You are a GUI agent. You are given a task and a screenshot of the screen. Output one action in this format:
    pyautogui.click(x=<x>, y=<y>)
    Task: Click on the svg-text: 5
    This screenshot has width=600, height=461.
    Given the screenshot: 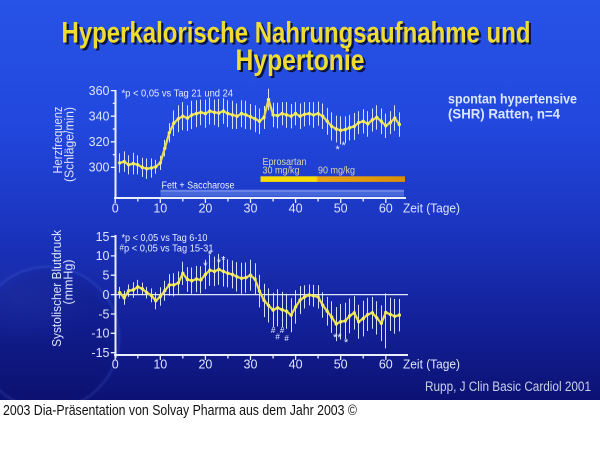 What is the action you would take?
    pyautogui.click(x=106, y=276)
    